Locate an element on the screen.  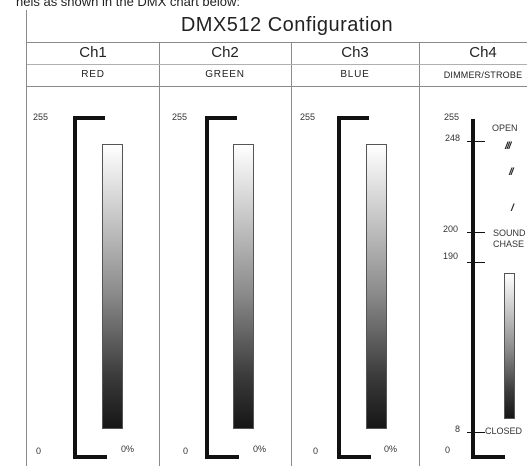
channel-3-range-bracket-bottom is located at coordinates (354, 457).